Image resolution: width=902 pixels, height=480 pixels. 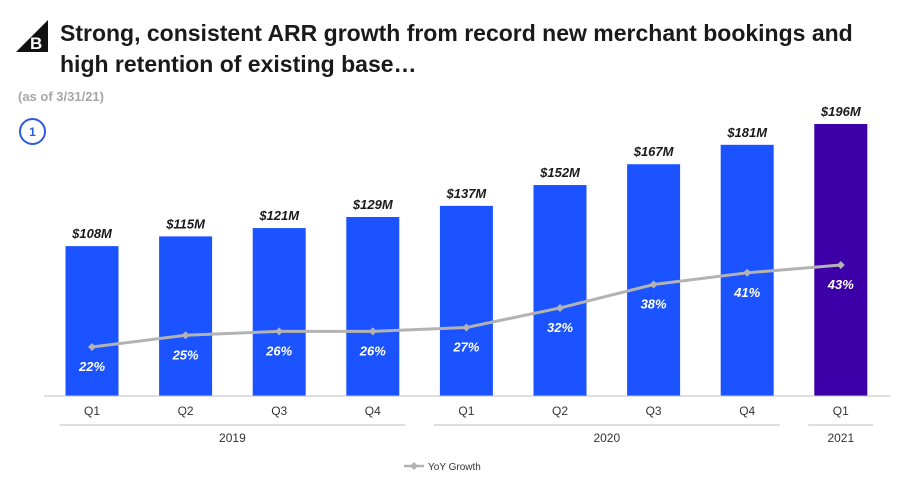 What do you see at coordinates (841, 111) in the screenshot?
I see `bar-value-label: $196M` at bounding box center [841, 111].